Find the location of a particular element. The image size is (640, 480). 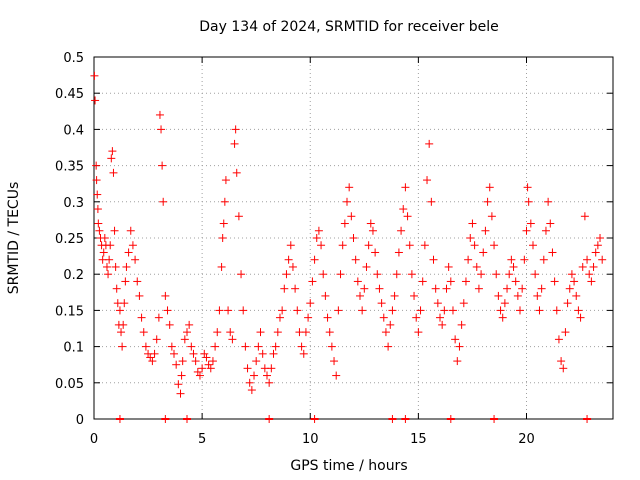

y-tick-label: 0.45 is located at coordinates (69, 94).